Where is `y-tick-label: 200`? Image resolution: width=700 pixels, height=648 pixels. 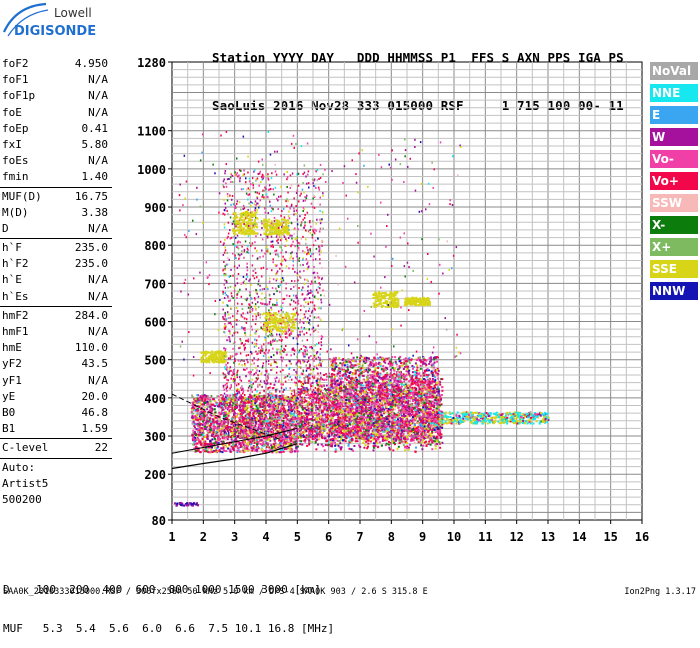
y-tick-label: 200 is located at coordinates (155, 475).